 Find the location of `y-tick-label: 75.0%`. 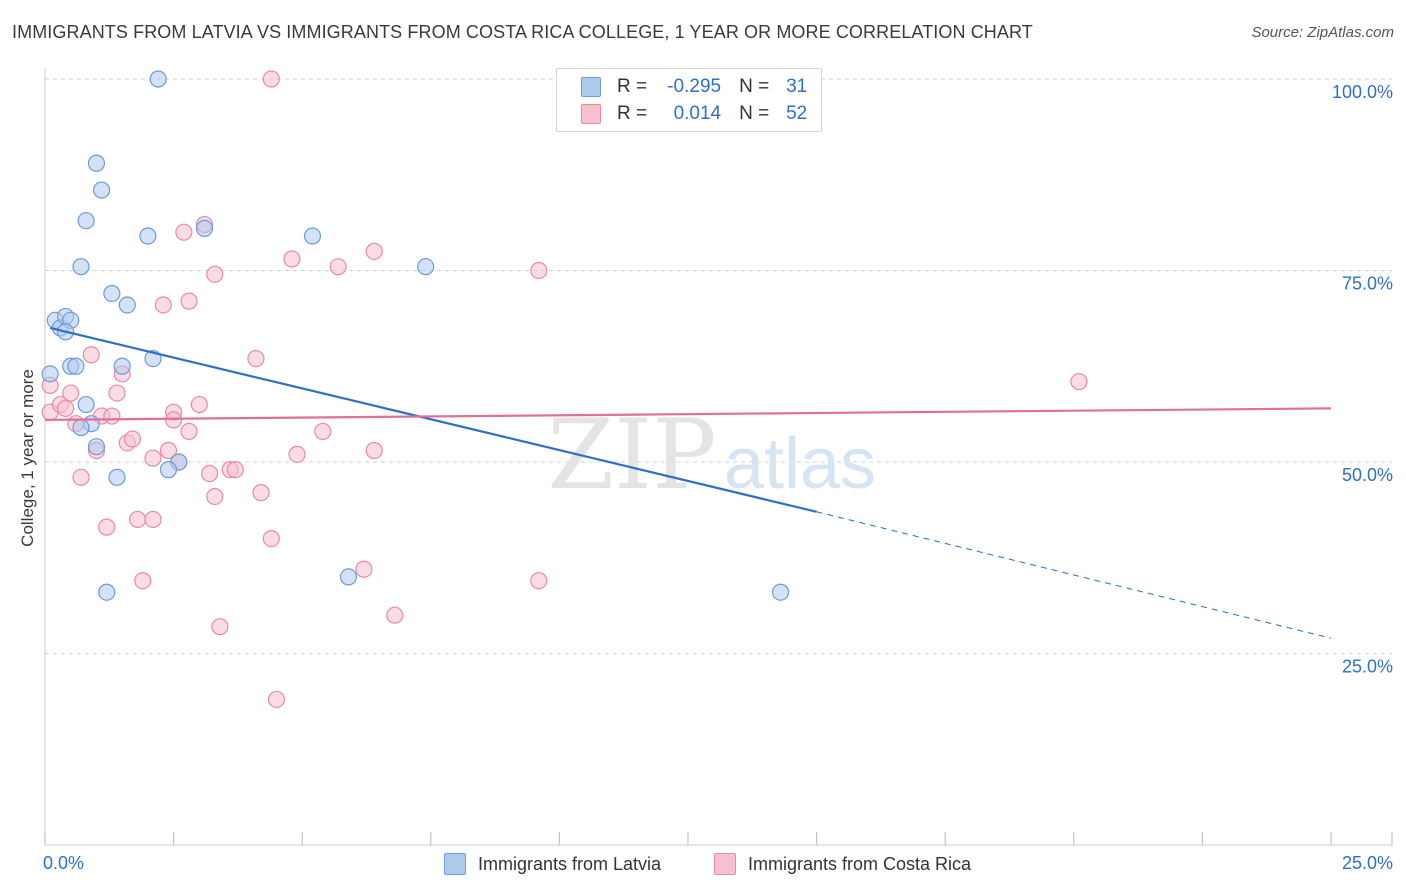

y-tick-label: 75.0% is located at coordinates (1367, 284).